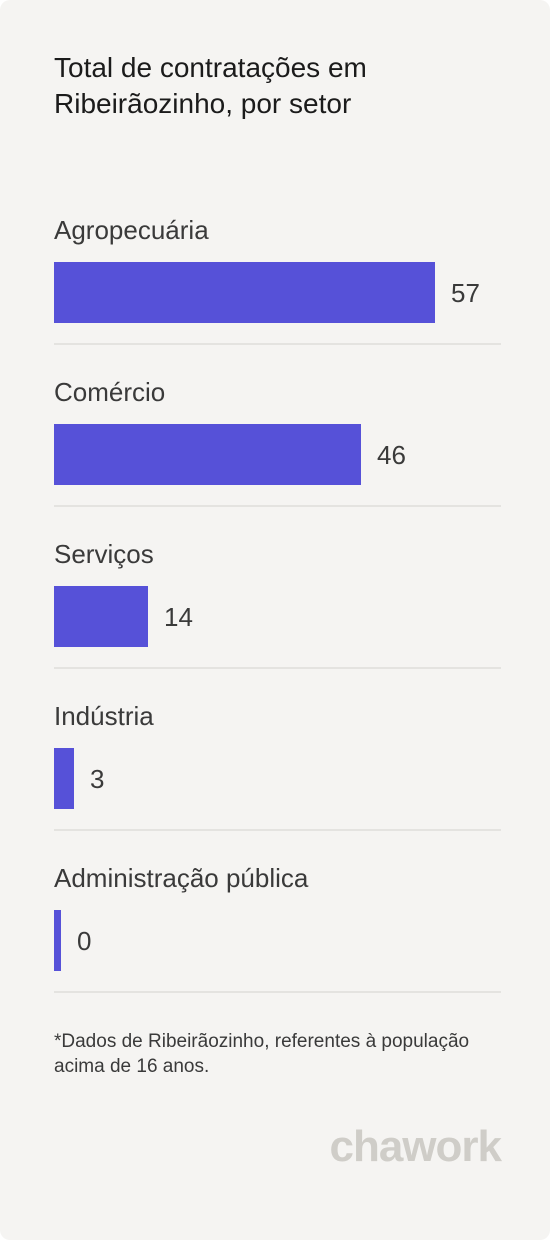 Image resolution: width=550 pixels, height=1240 pixels. What do you see at coordinates (415, 1146) in the screenshot?
I see `brand-logo: chawork` at bounding box center [415, 1146].